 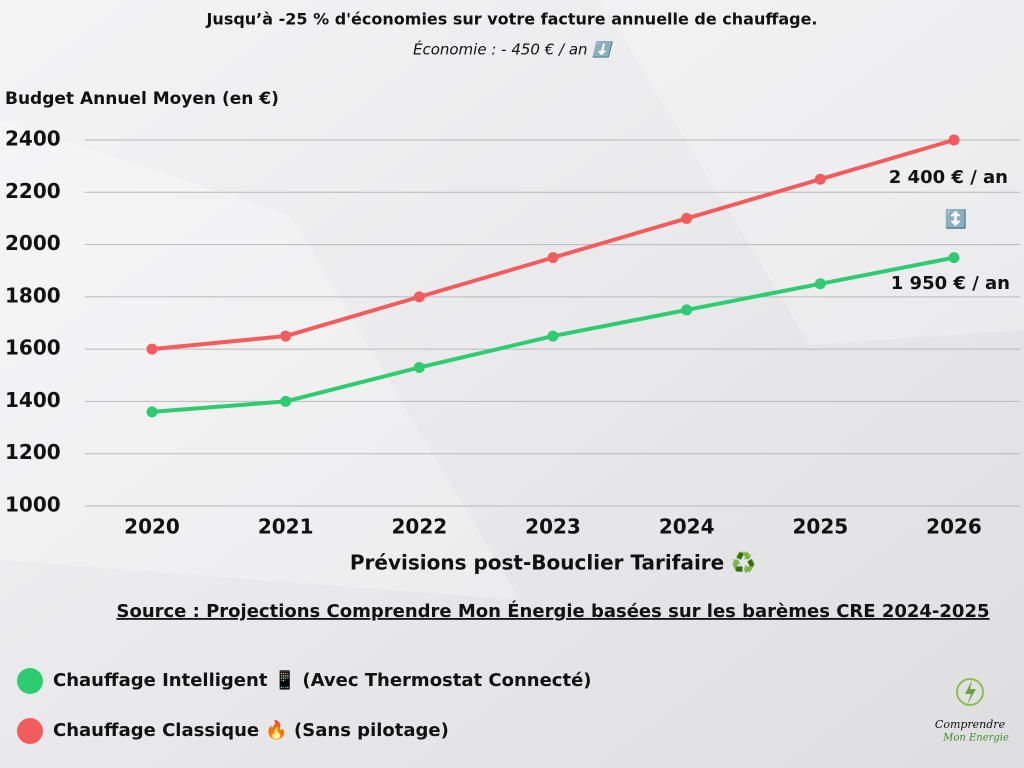 What do you see at coordinates (950, 283) in the screenshot?
I see `annotation: 1 950 € / an` at bounding box center [950, 283].